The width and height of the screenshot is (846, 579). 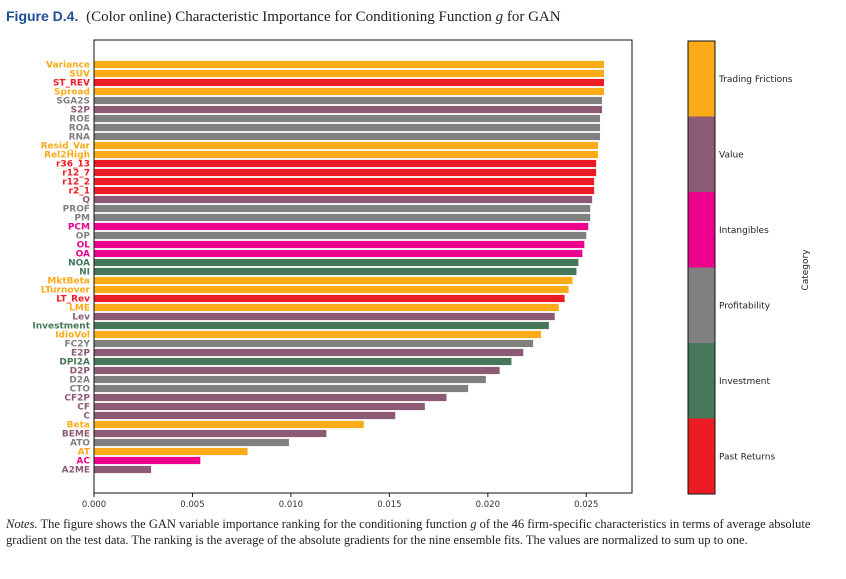 What do you see at coordinates (321, 325) in the screenshot?
I see `bar-investment` at bounding box center [321, 325].